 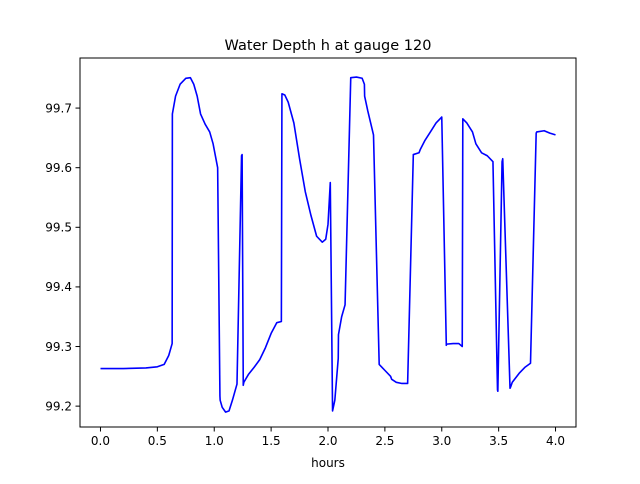 I want to click on y-axis: 99.2 99.3 99.4 99.5 99.6 99.7, so click(x=62, y=257).